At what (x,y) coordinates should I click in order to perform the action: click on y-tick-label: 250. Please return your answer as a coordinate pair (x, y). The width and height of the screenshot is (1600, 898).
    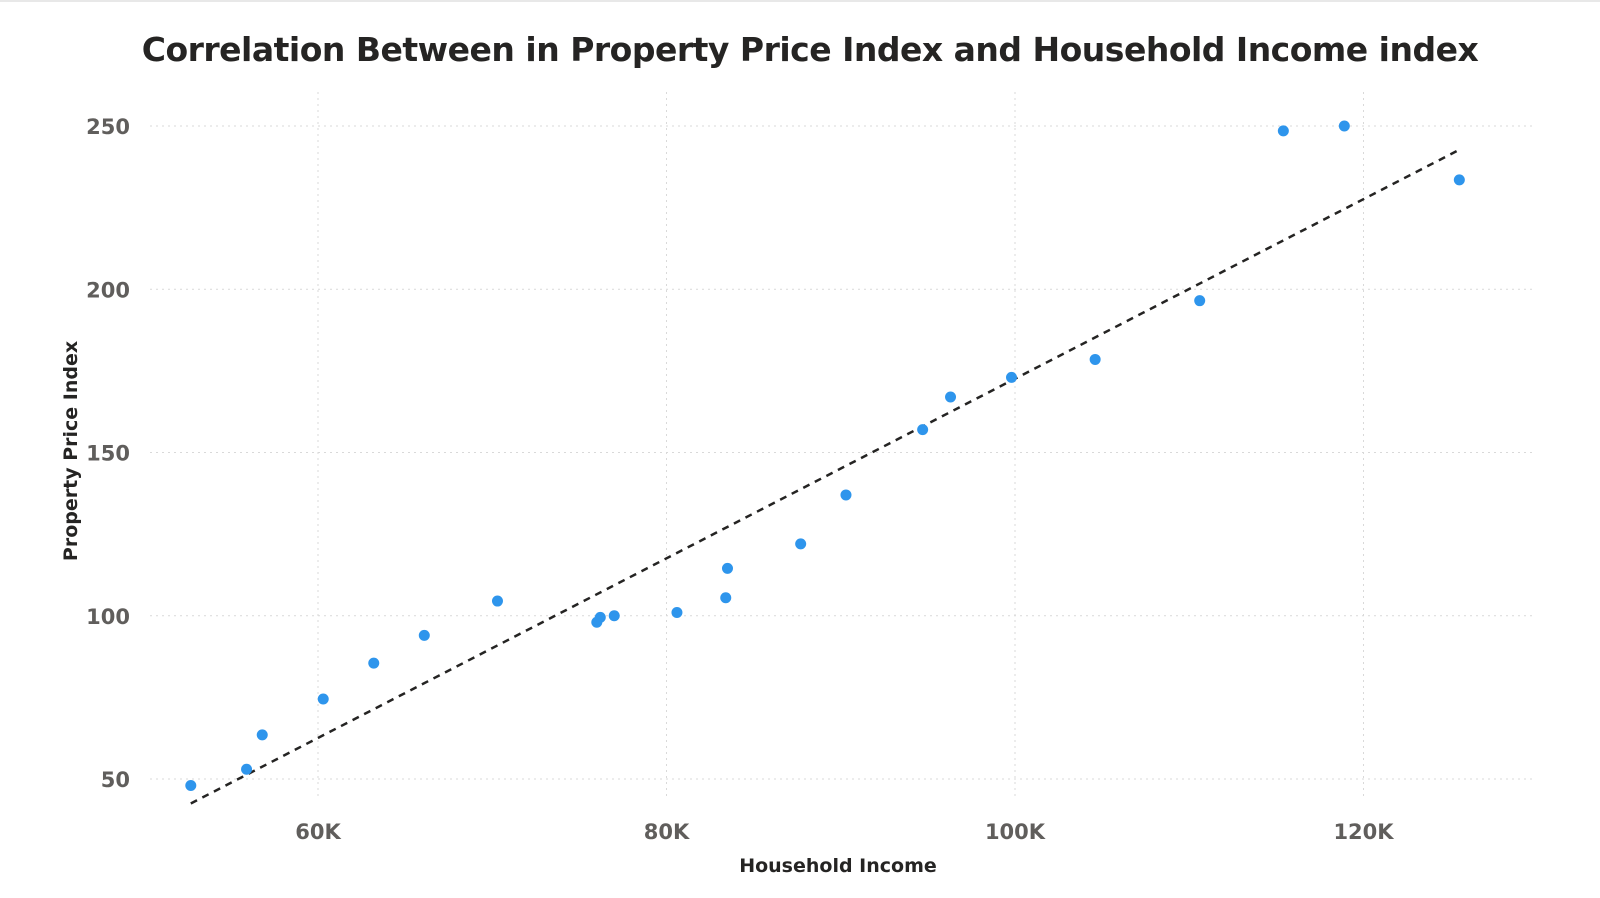
    Looking at the image, I should click on (108, 127).